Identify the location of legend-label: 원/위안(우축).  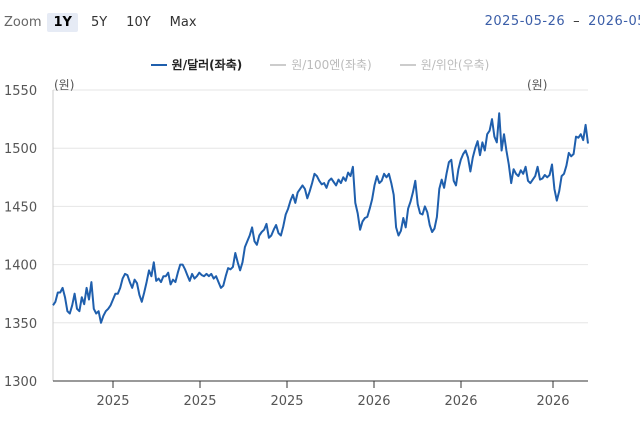
(455, 65).